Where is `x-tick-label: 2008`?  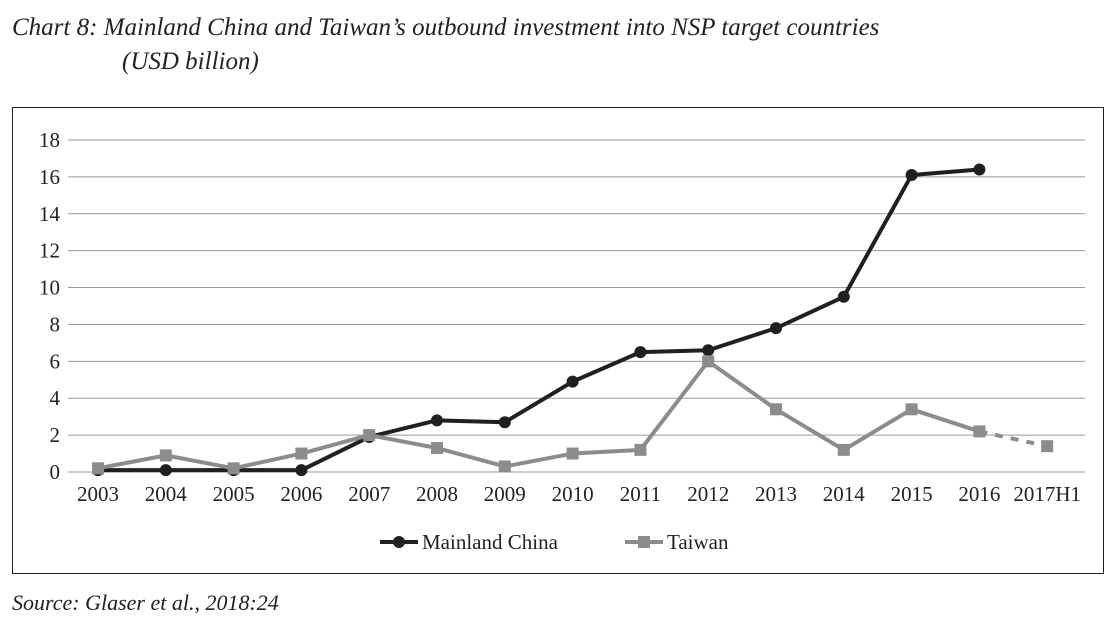 x-tick-label: 2008 is located at coordinates (437, 494).